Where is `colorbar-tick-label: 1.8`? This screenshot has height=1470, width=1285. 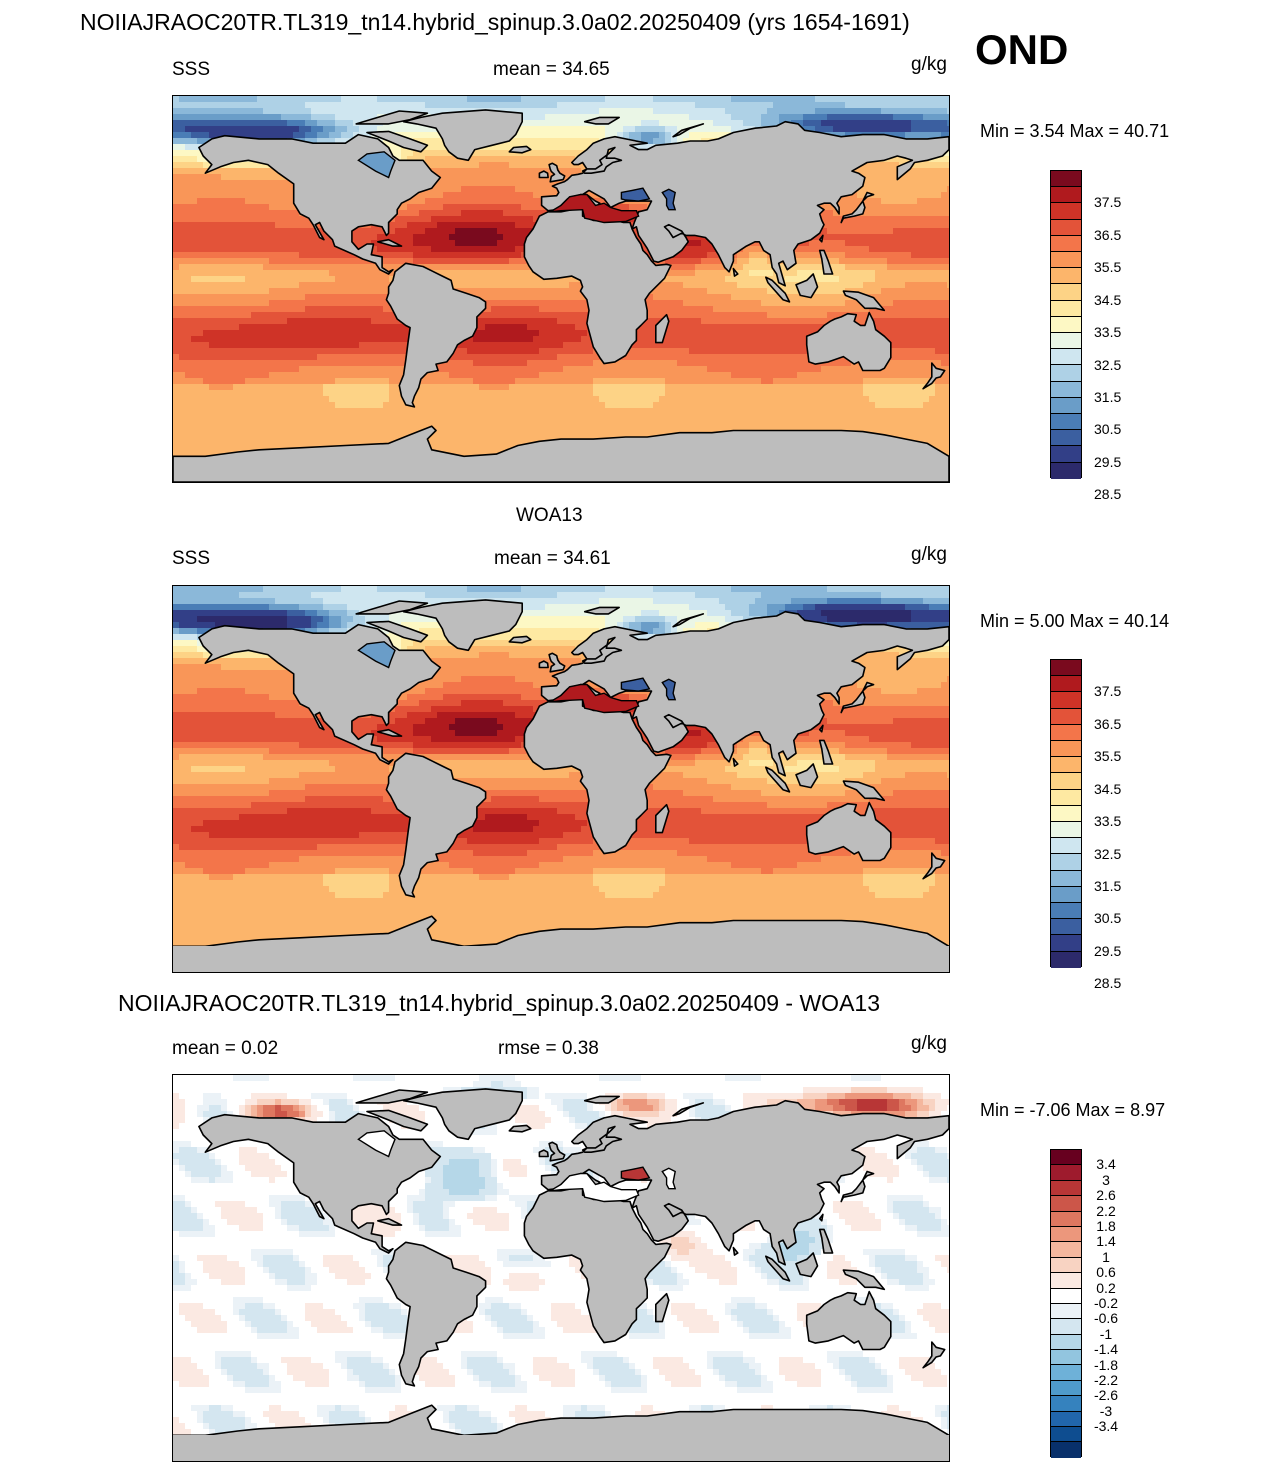 colorbar-tick-label: 1.8 is located at coordinates (1106, 1226).